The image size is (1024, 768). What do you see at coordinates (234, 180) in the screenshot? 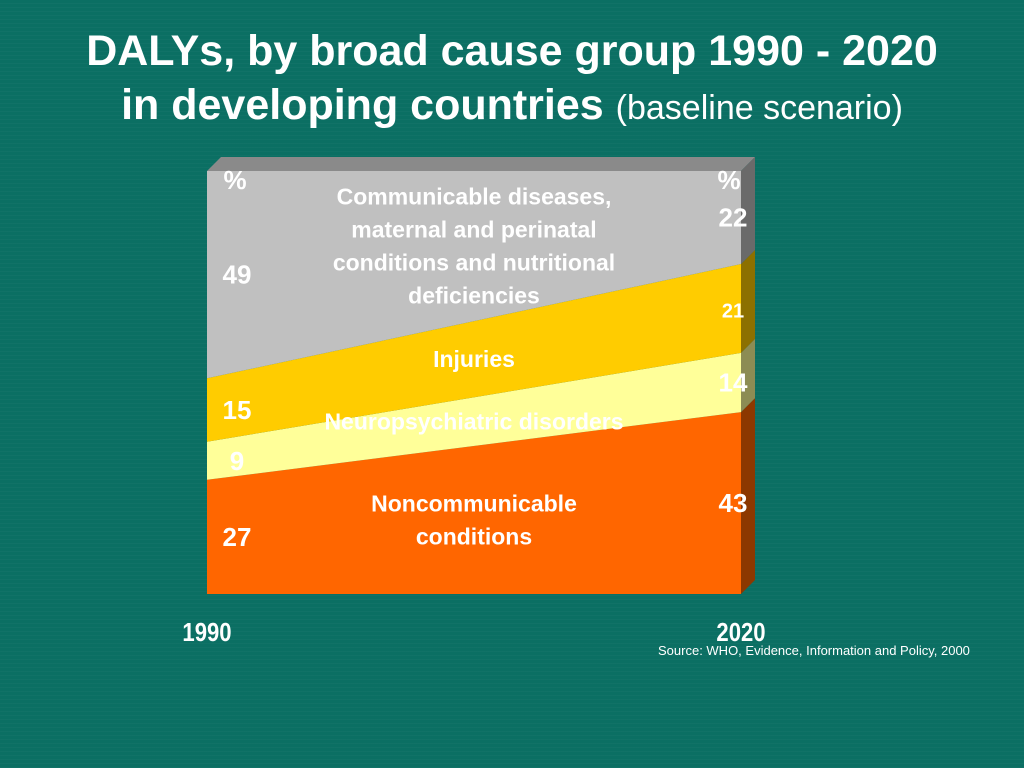
I see `unit-label-1990: %` at bounding box center [234, 180].